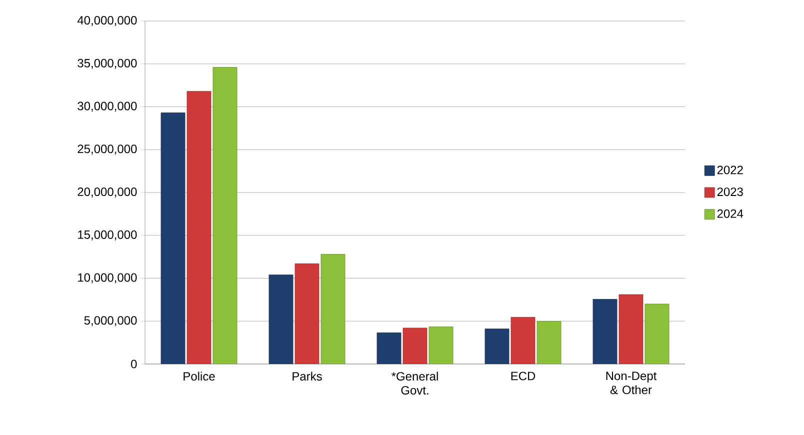  Describe the element at coordinates (107, 149) in the screenshot. I see `y-tick-label: 25,000,000` at that location.